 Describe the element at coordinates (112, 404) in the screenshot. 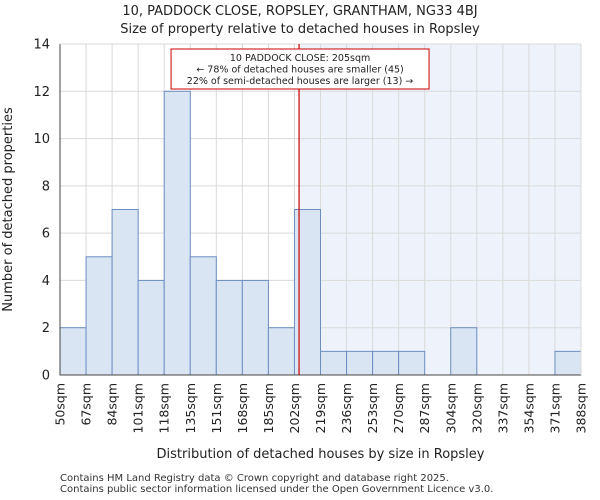

I see `x-tick-label: 84sqm` at that location.